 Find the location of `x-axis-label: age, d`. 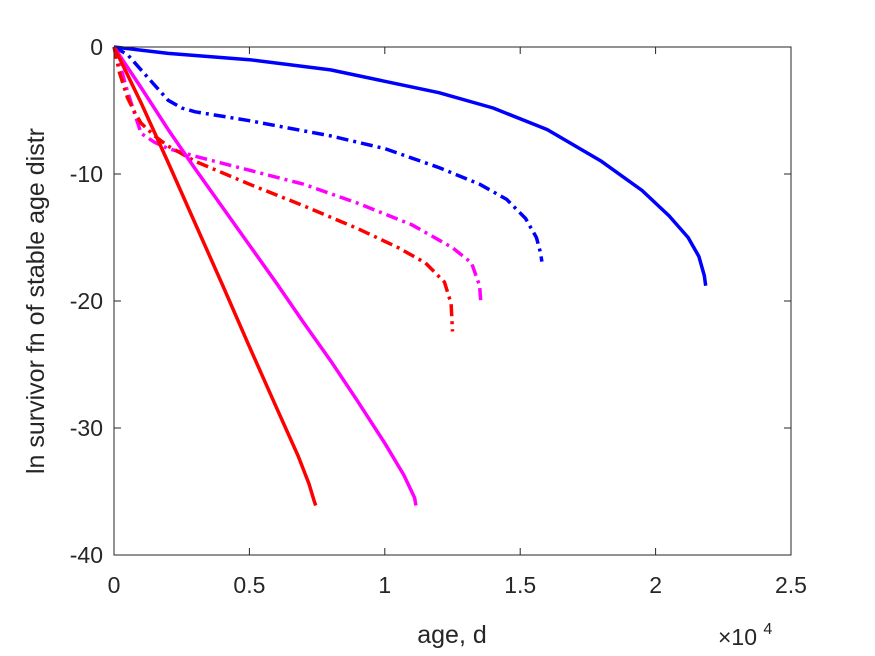

x-axis-label: age, d is located at coordinates (452, 635).